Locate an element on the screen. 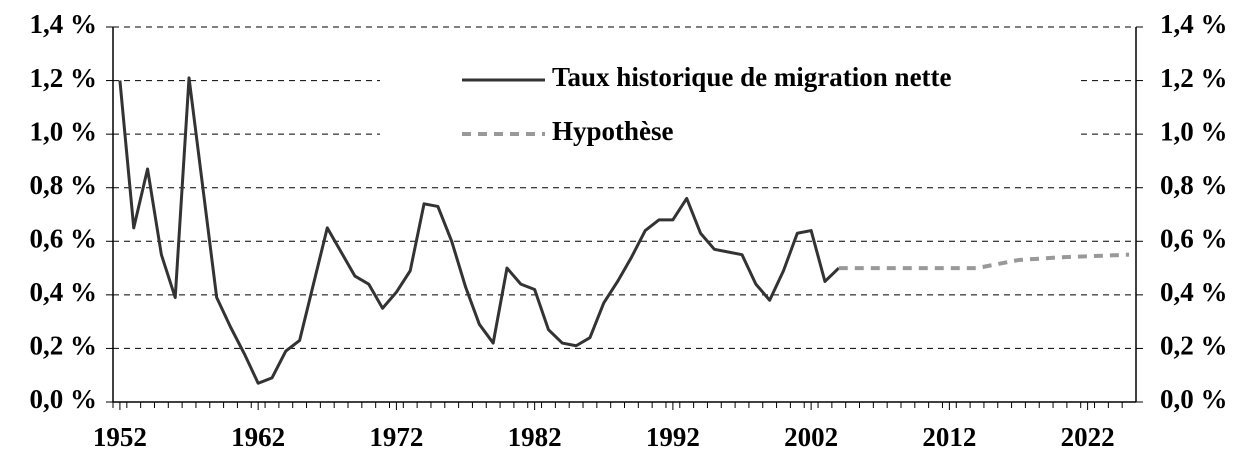 The width and height of the screenshot is (1247, 462). legend-label: Hypothèse is located at coordinates (613, 131).